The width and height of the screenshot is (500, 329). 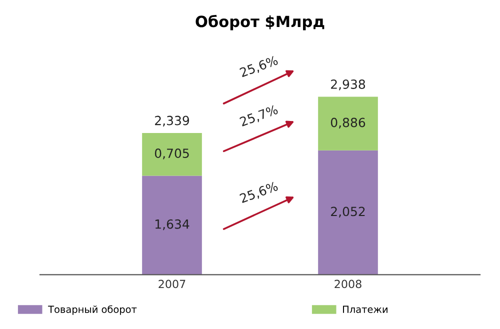 I want to click on data-label: 0,705, so click(x=171, y=154).